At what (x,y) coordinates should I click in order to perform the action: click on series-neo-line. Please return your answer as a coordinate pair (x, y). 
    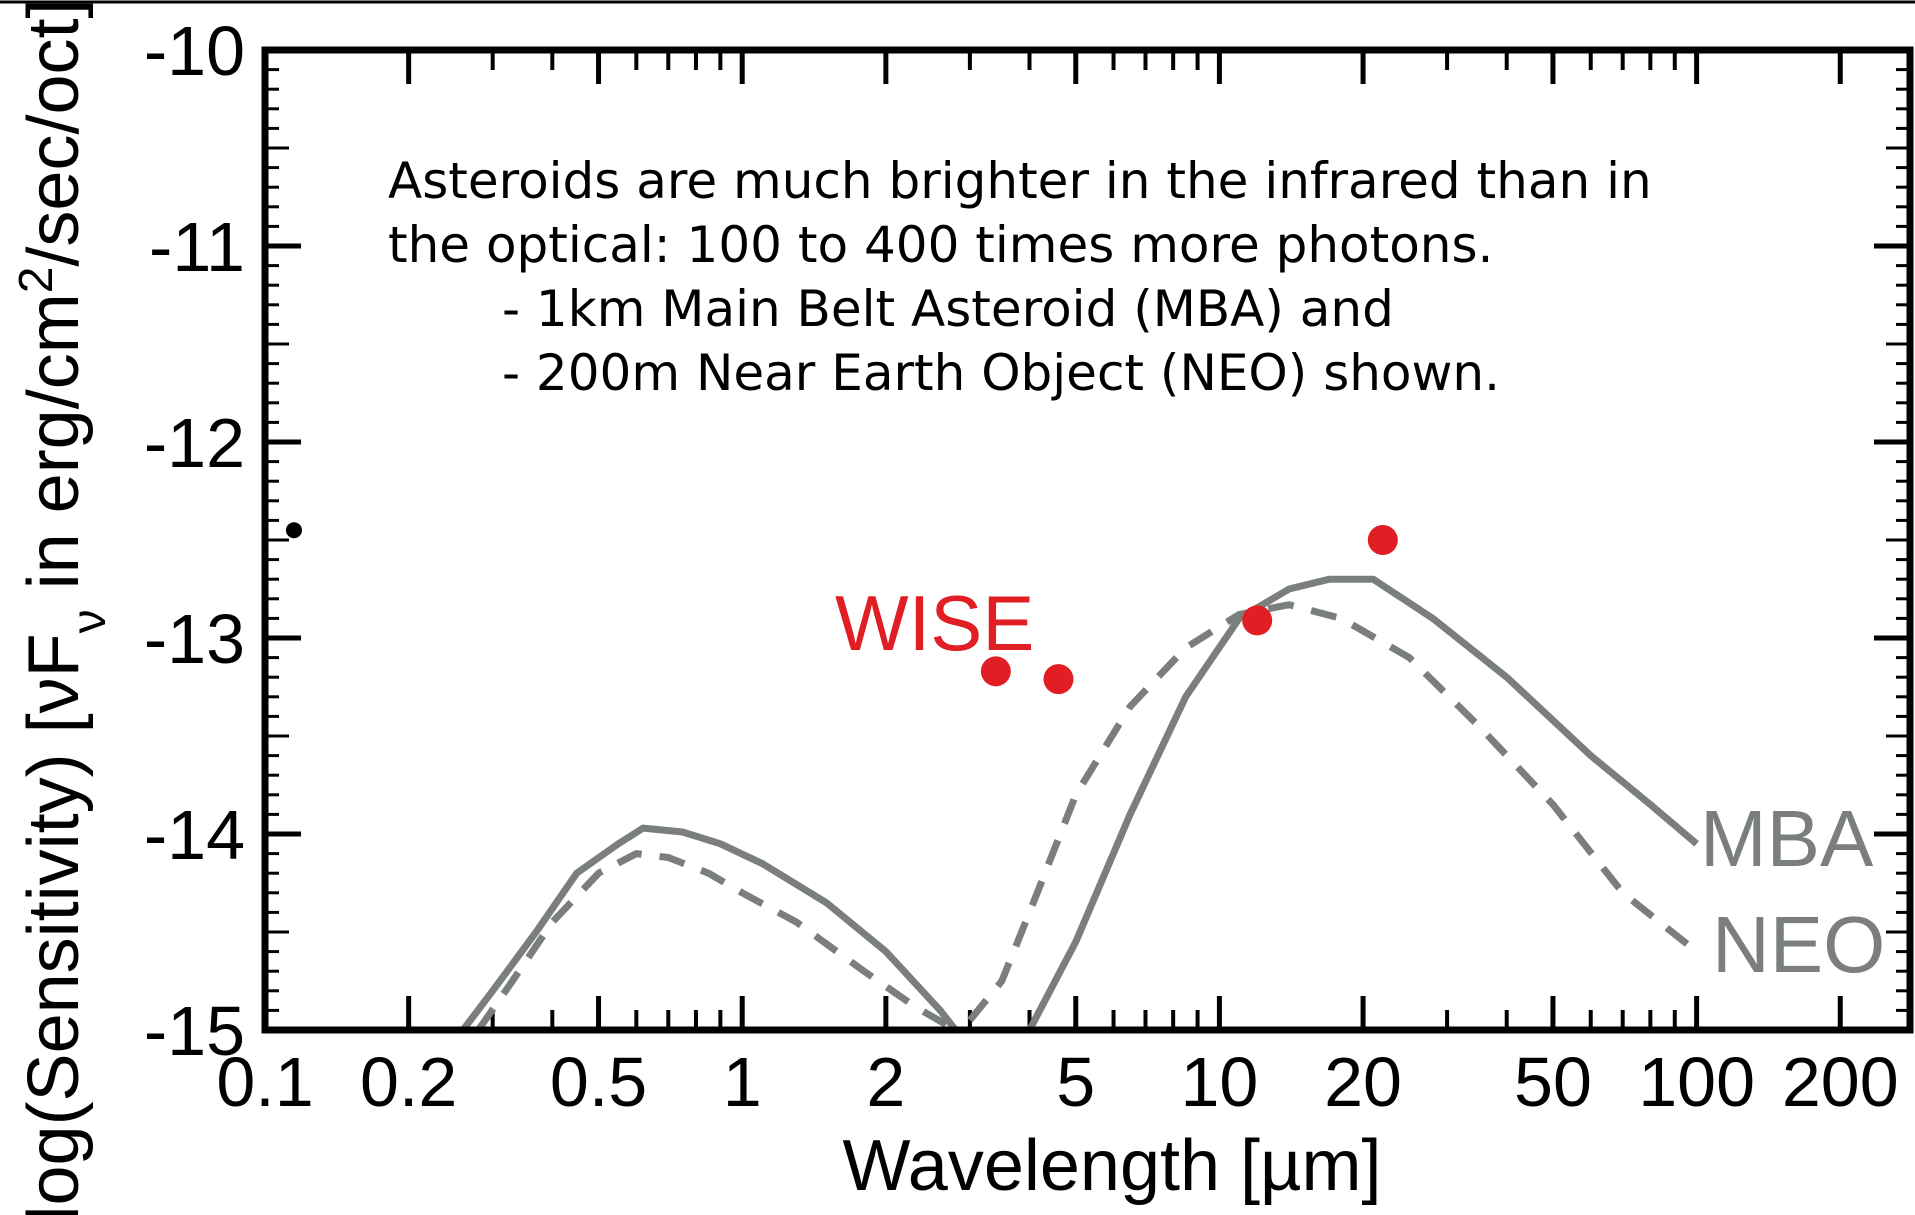
    Looking at the image, I should click on (1333, 812).